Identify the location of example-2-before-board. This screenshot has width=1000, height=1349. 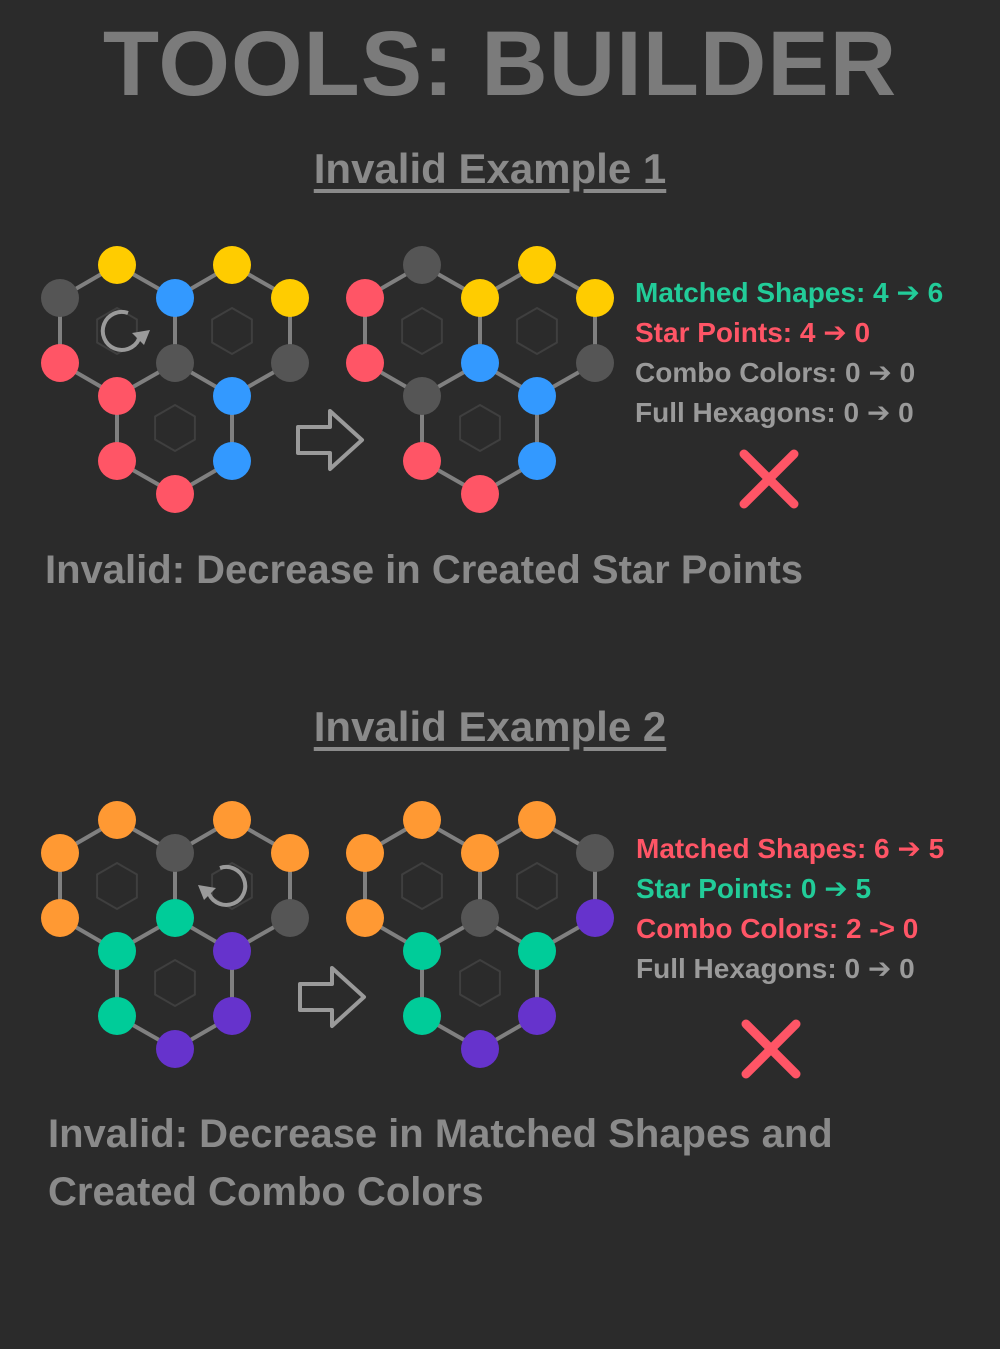
(175, 934).